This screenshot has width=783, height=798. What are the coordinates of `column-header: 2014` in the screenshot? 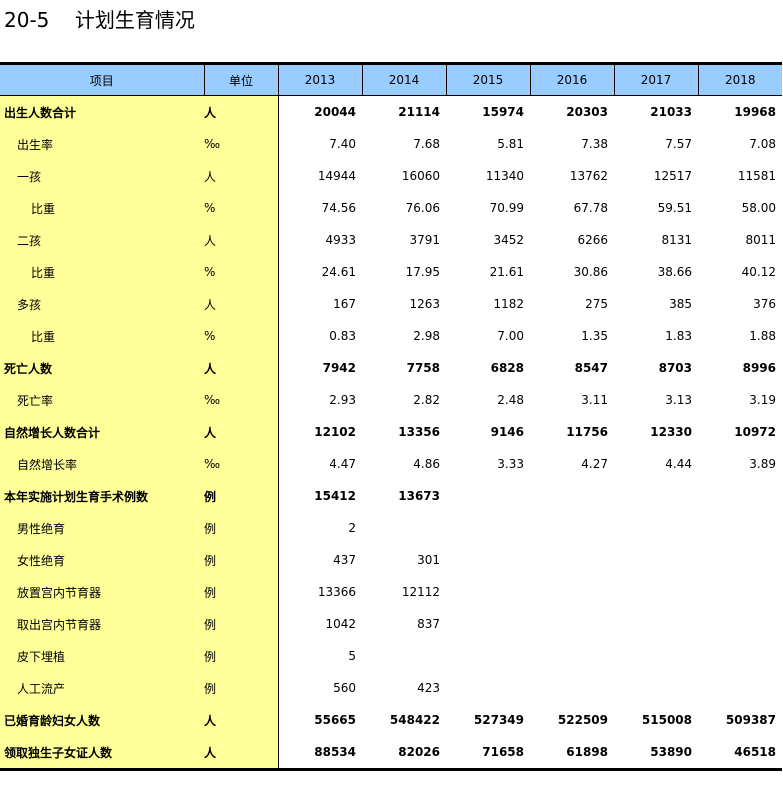 It's located at (404, 79).